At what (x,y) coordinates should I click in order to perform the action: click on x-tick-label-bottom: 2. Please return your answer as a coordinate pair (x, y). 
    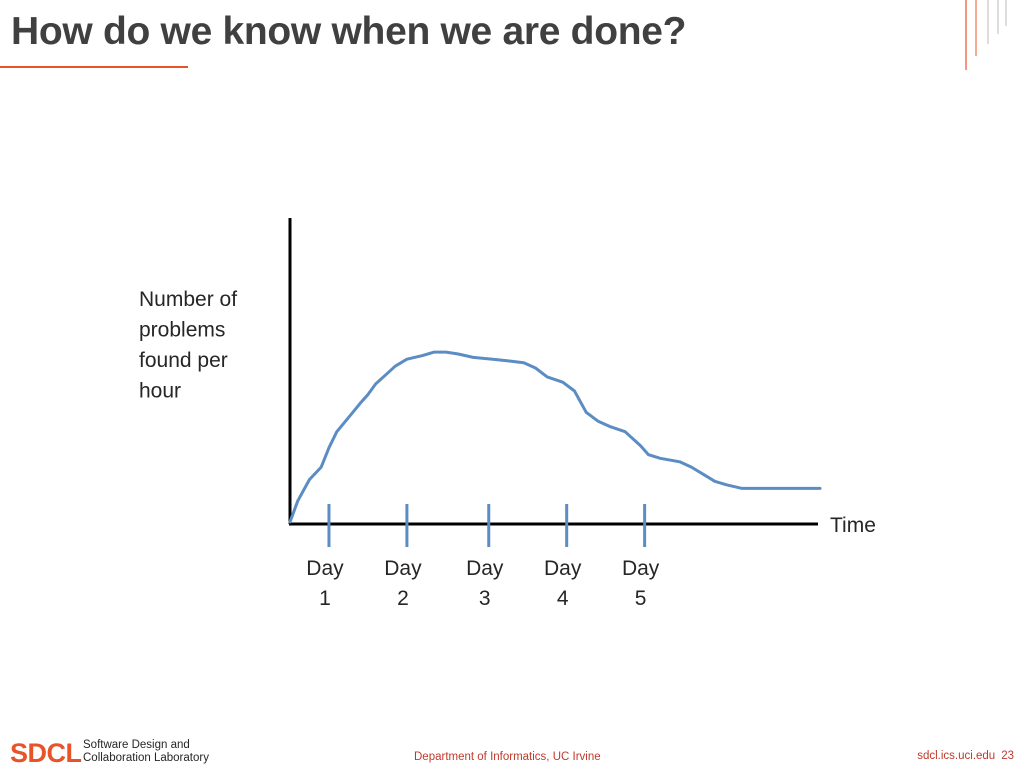
    Looking at the image, I should click on (403, 598).